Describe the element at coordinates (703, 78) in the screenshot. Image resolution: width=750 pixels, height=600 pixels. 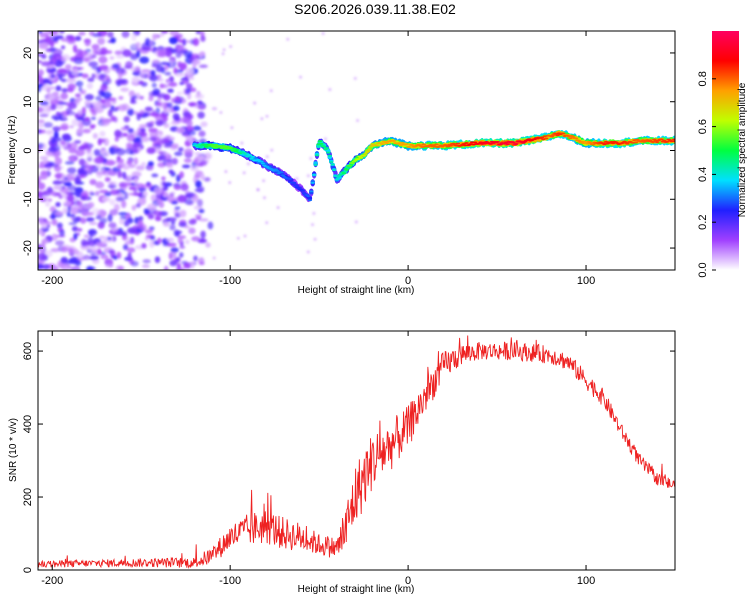
I see `colorbar-tick-label: 0.8` at that location.